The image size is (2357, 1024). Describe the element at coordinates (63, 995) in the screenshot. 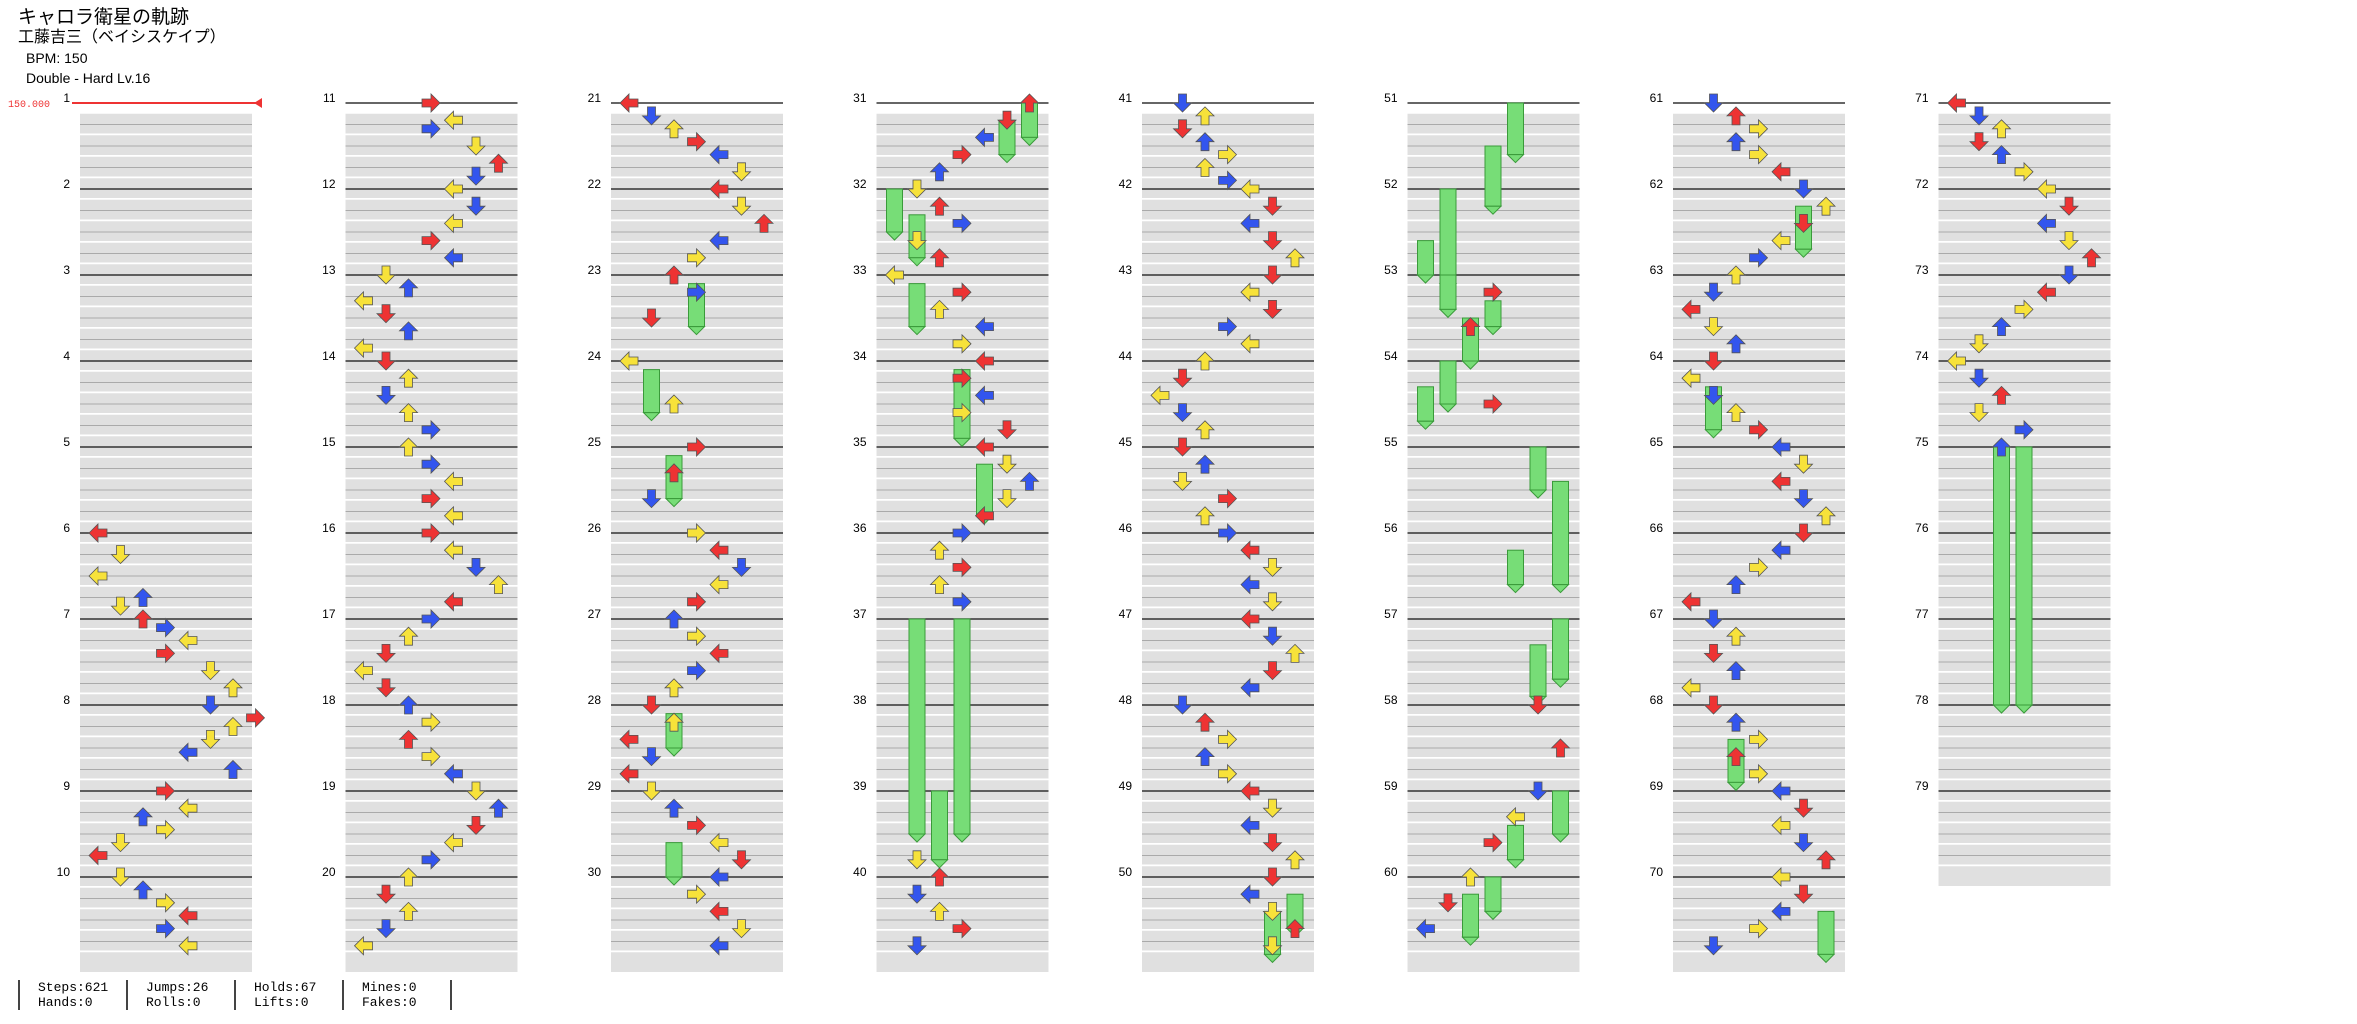

I see `stats-steps-hands: Steps:621 Hands:0` at that location.